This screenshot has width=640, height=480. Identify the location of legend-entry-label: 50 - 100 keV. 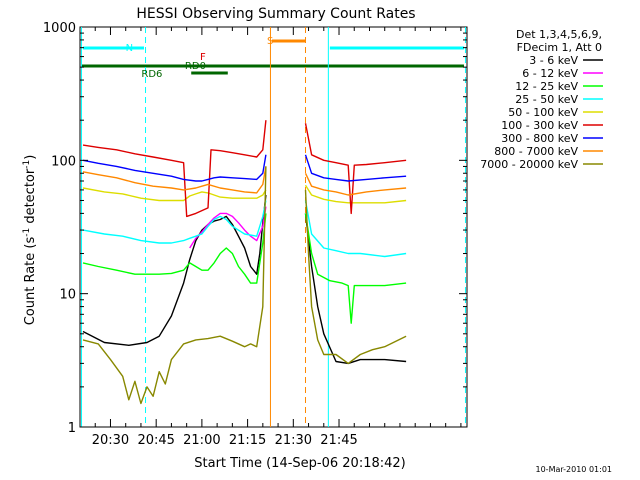
(543, 112).